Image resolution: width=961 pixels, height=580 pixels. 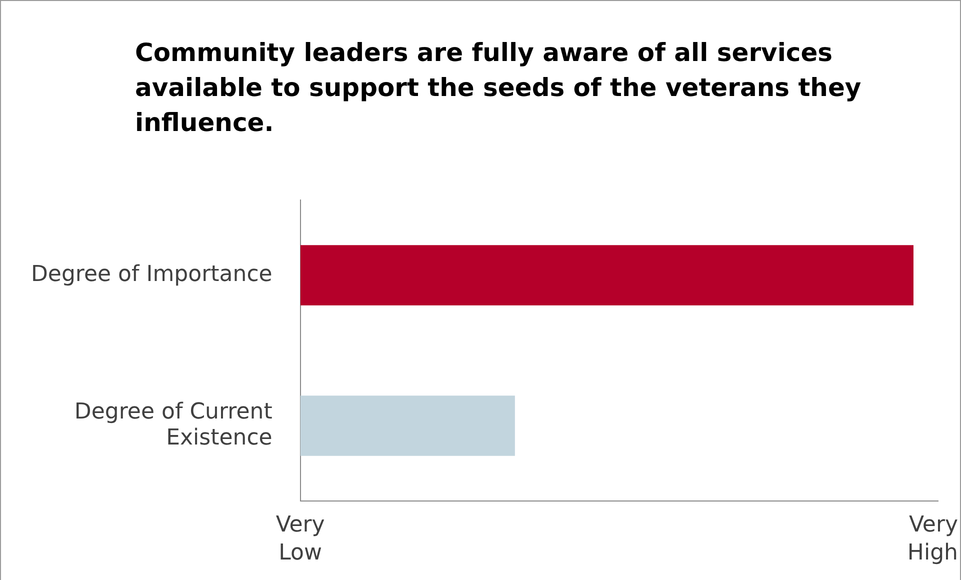 I want to click on chart-title: Community leaders are fully aware of all services available to support the seeds of the veterans they influence., so click(x=498, y=88).